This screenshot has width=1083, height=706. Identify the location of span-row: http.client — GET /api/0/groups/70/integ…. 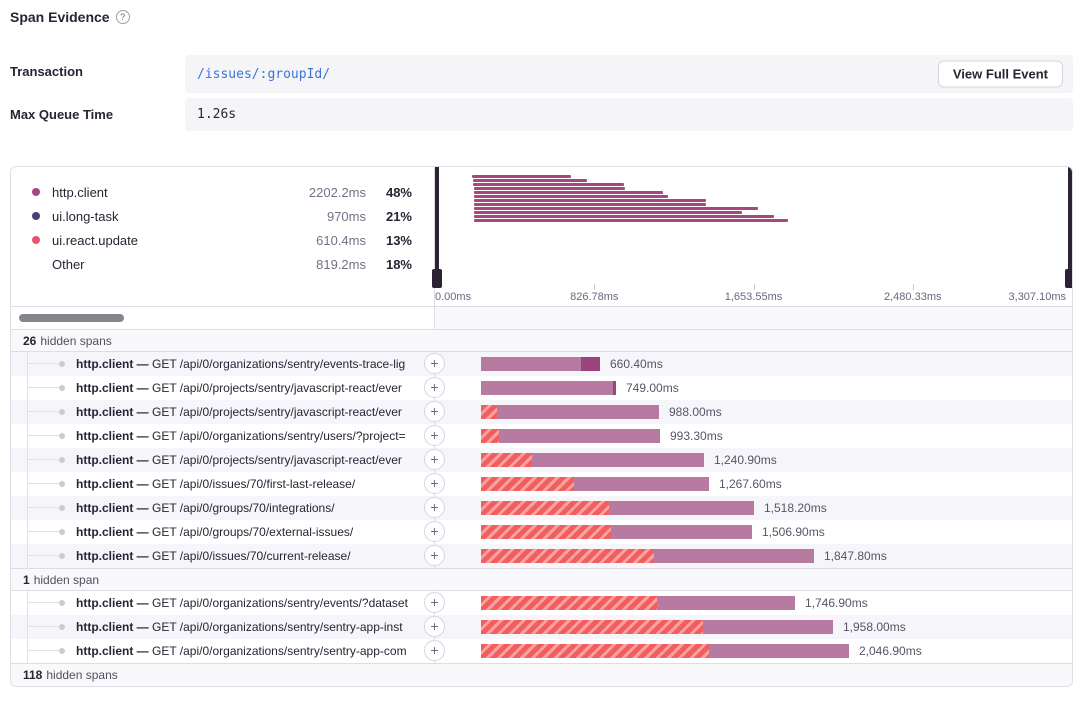
(541, 508).